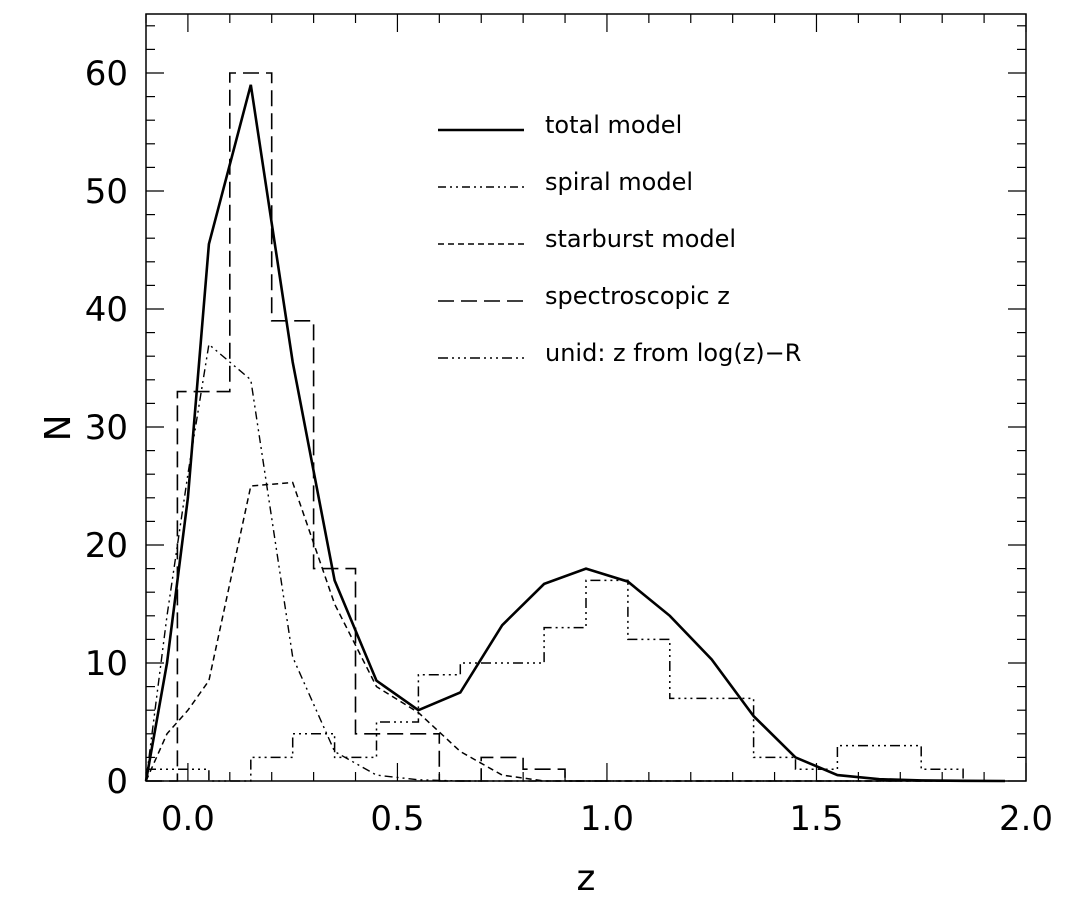  What do you see at coordinates (619, 182) in the screenshot?
I see `legend-label-1: spiral model` at bounding box center [619, 182].